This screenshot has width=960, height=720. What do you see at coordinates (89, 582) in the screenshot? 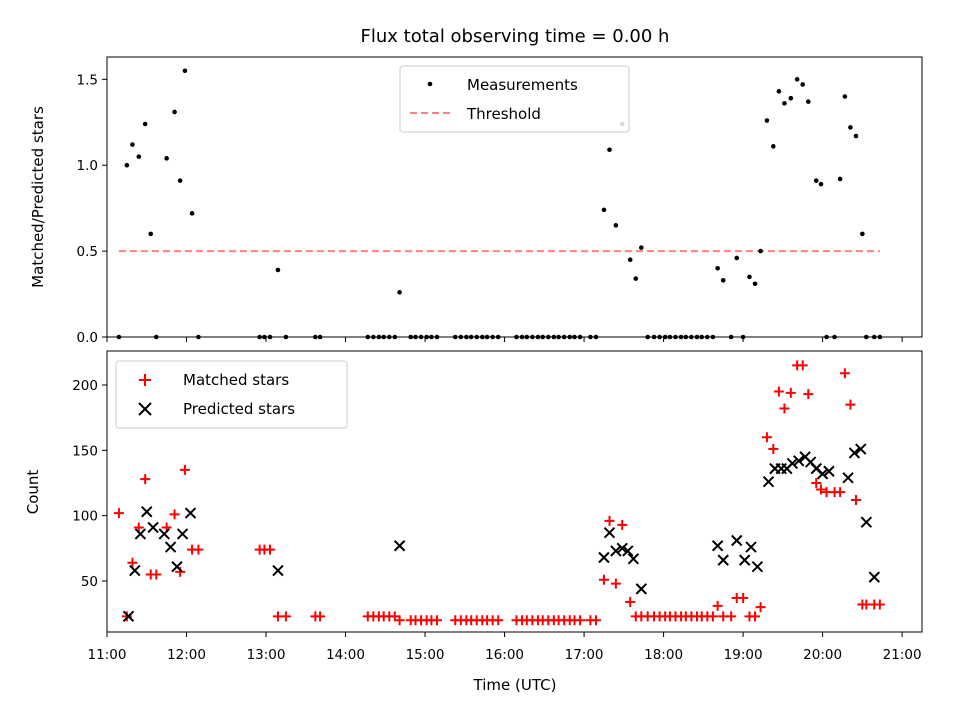
I see `bottom-y-tick-label: 50` at bounding box center [89, 582].